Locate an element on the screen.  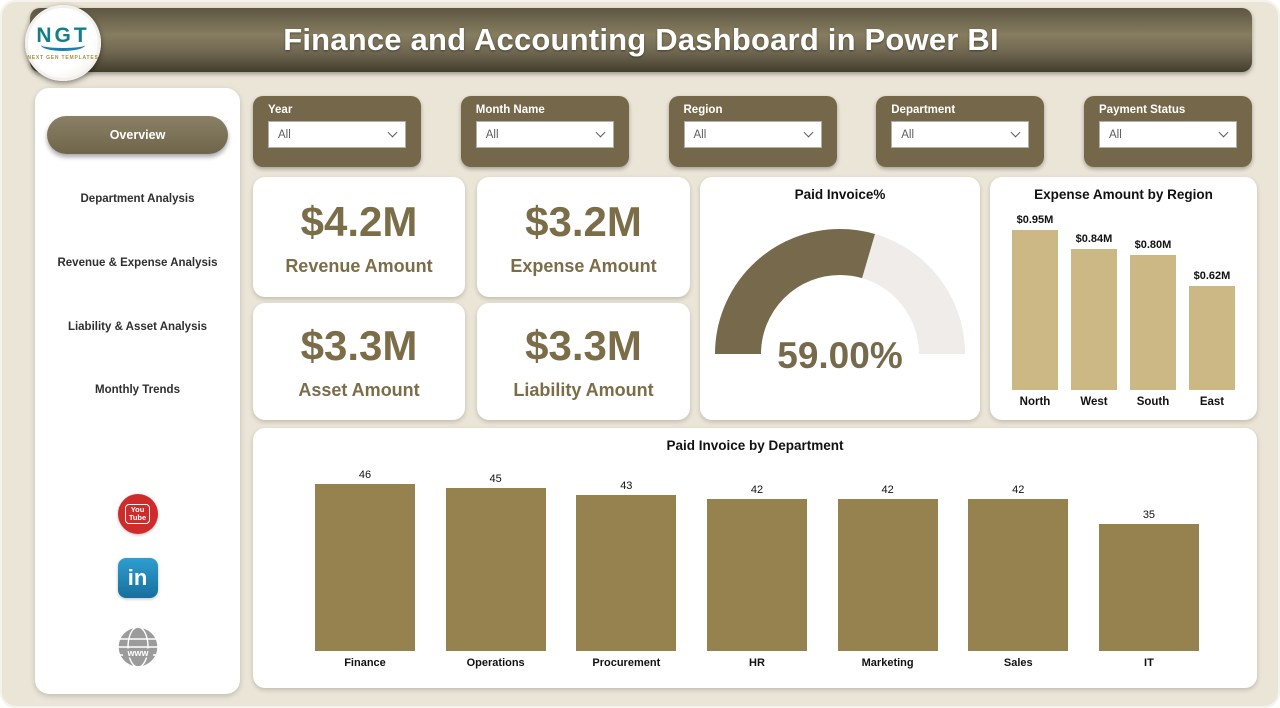
bar-west is located at coordinates (1094, 319).